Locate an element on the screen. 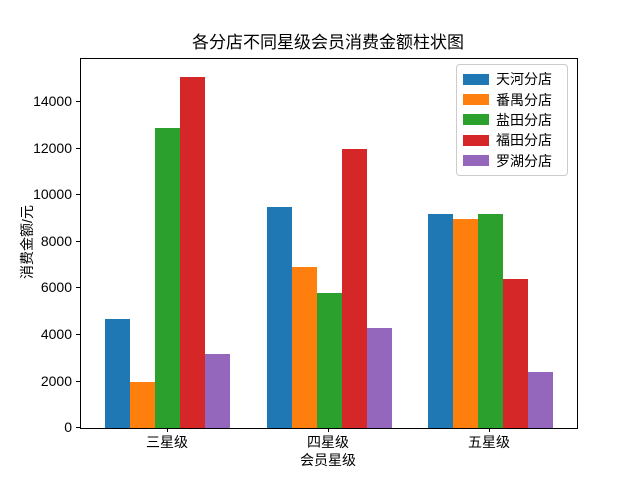  bar-罗湖分店-四星级 is located at coordinates (379, 377).